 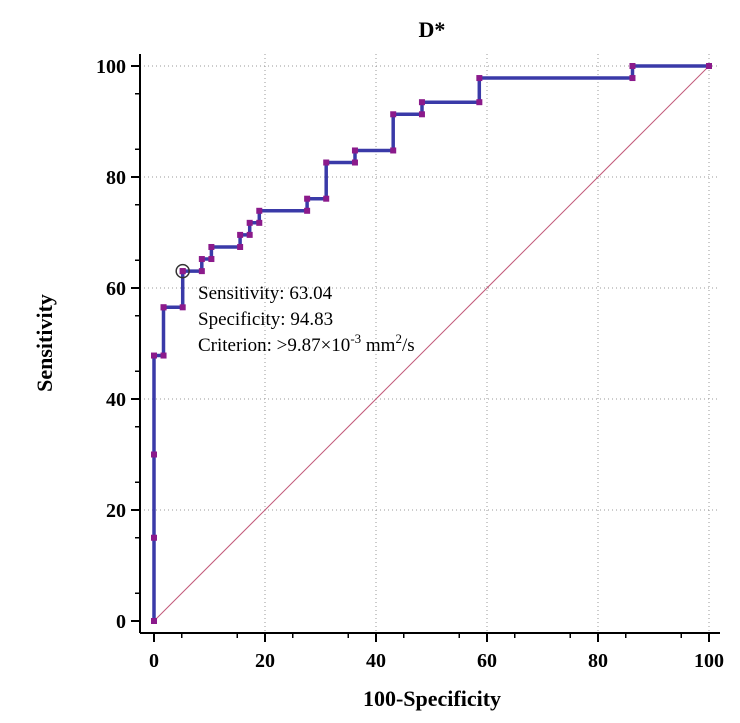 What do you see at coordinates (598, 661) in the screenshot?
I see `x-tick-label: 80` at bounding box center [598, 661].